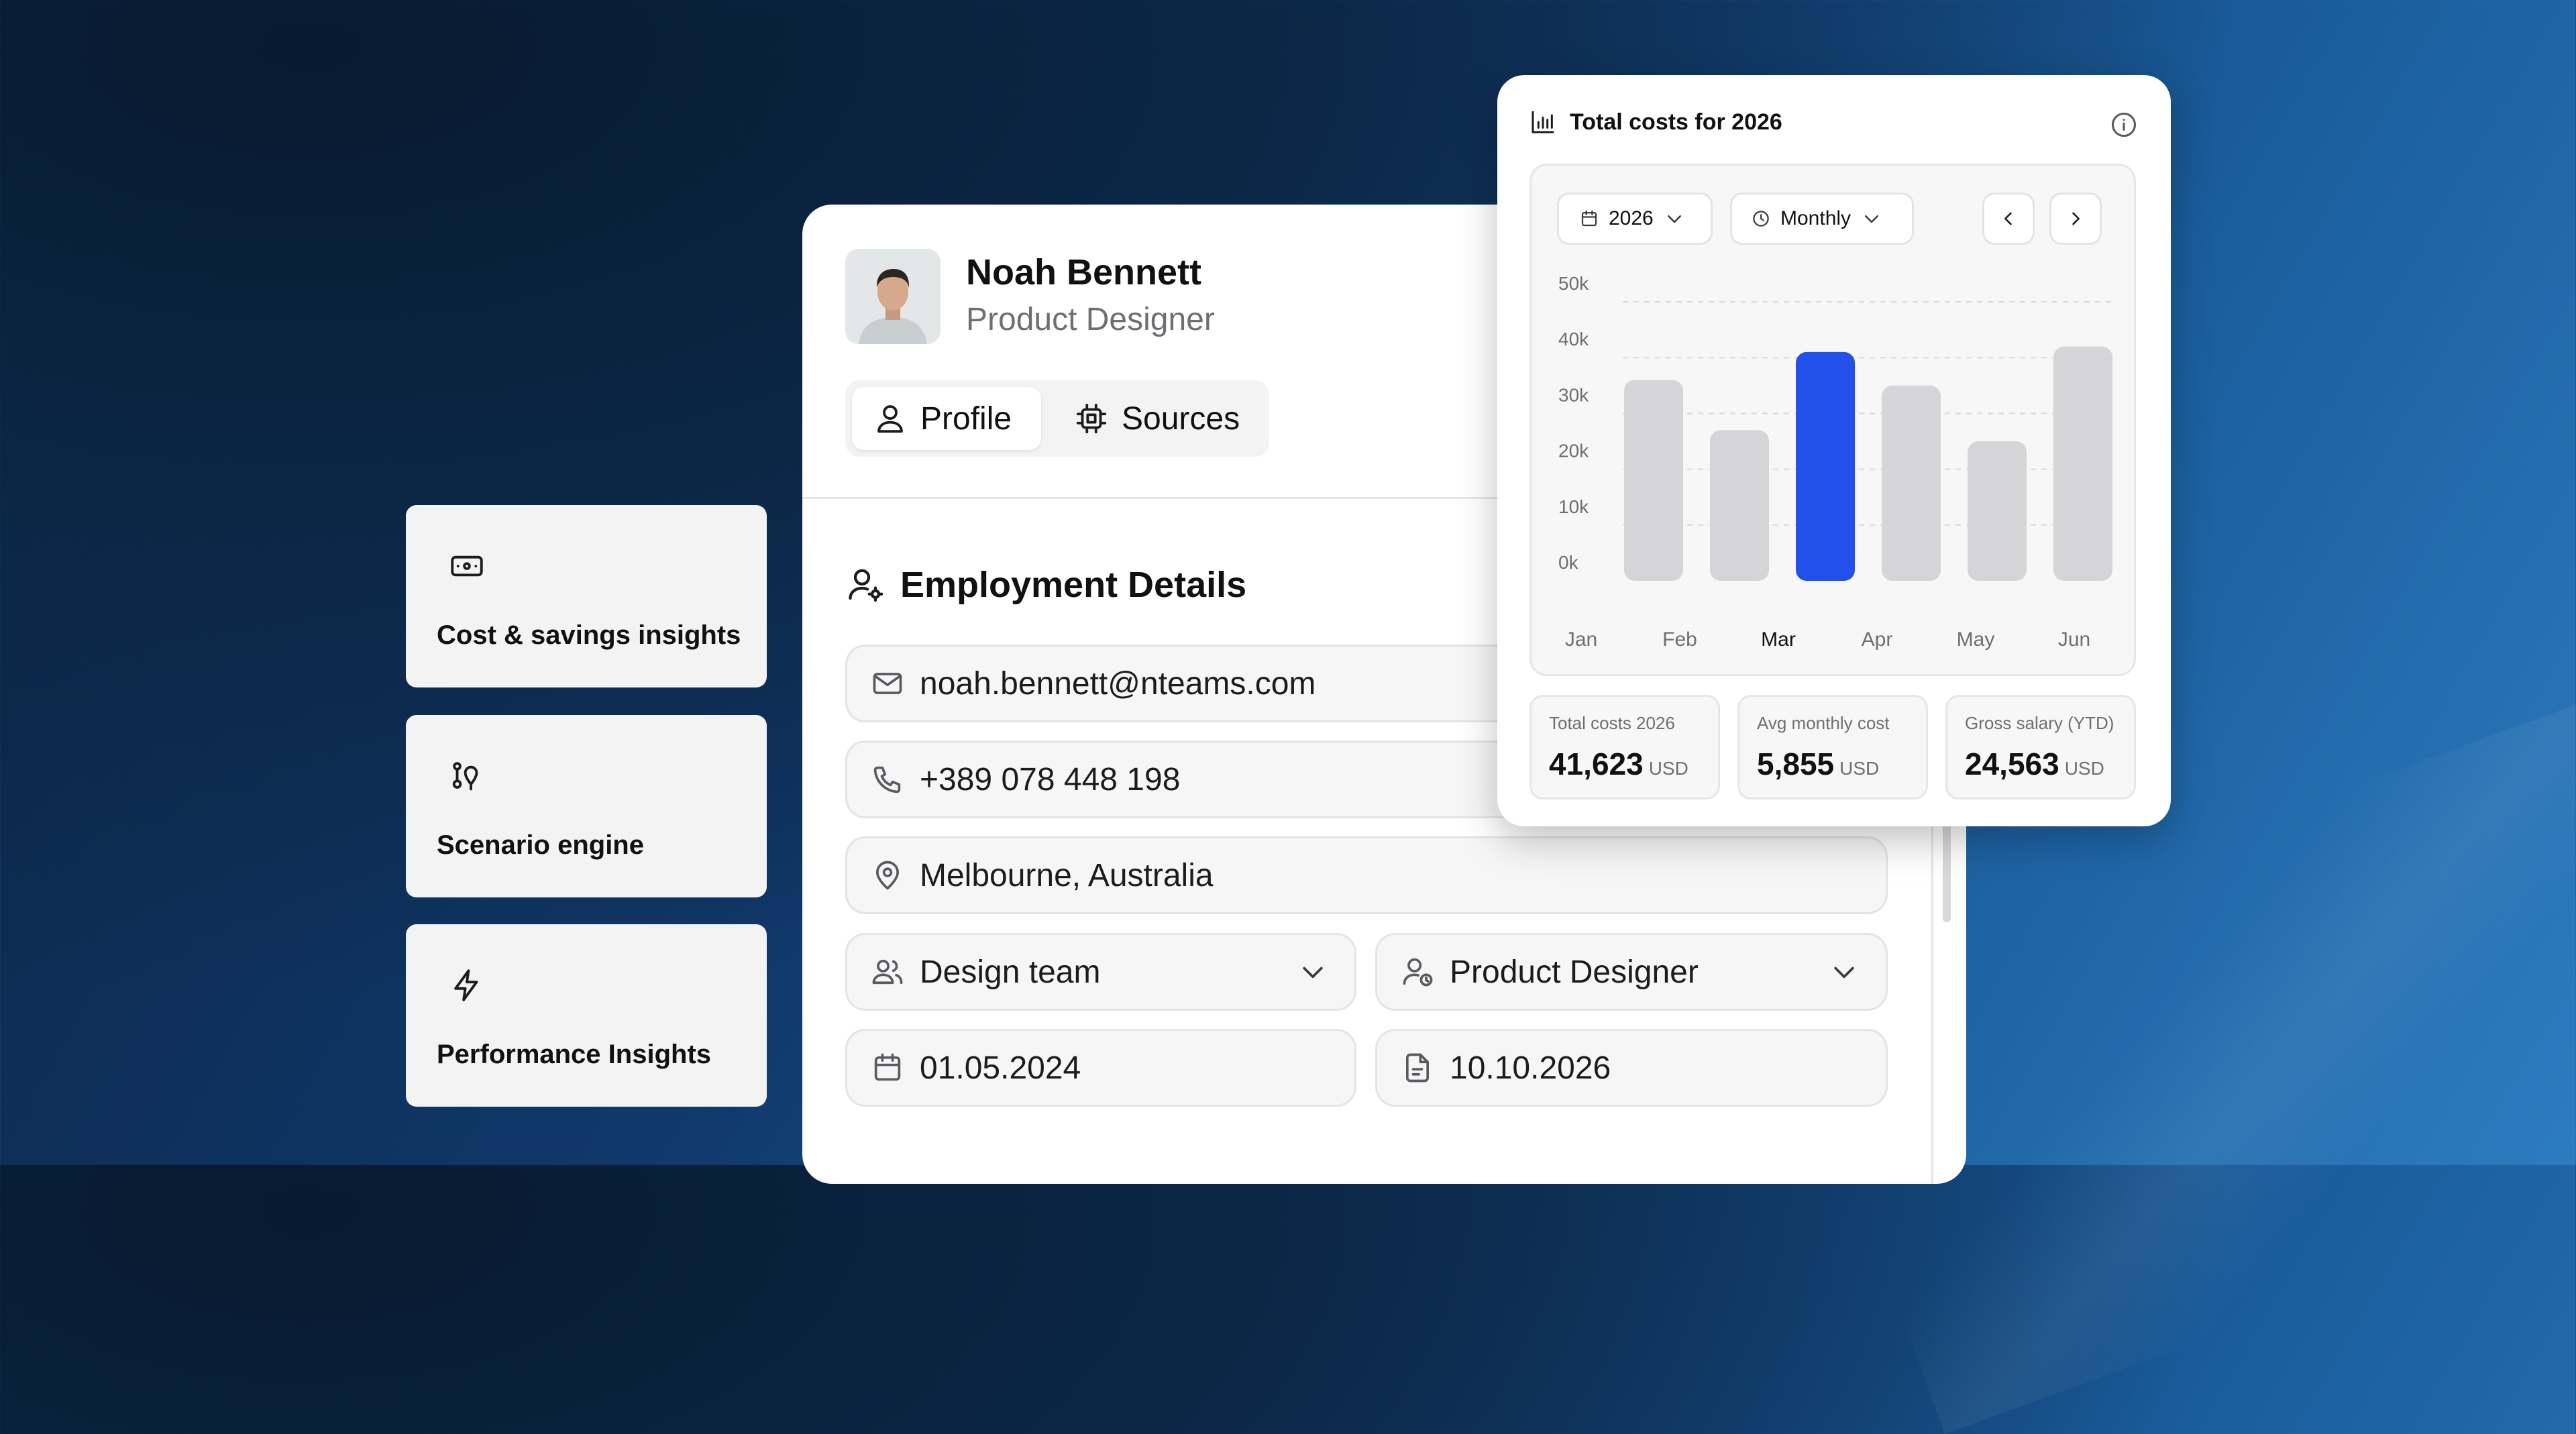 The width and height of the screenshot is (2576, 1434). Describe the element at coordinates (887, 779) in the screenshot. I see `phone-icon` at that location.